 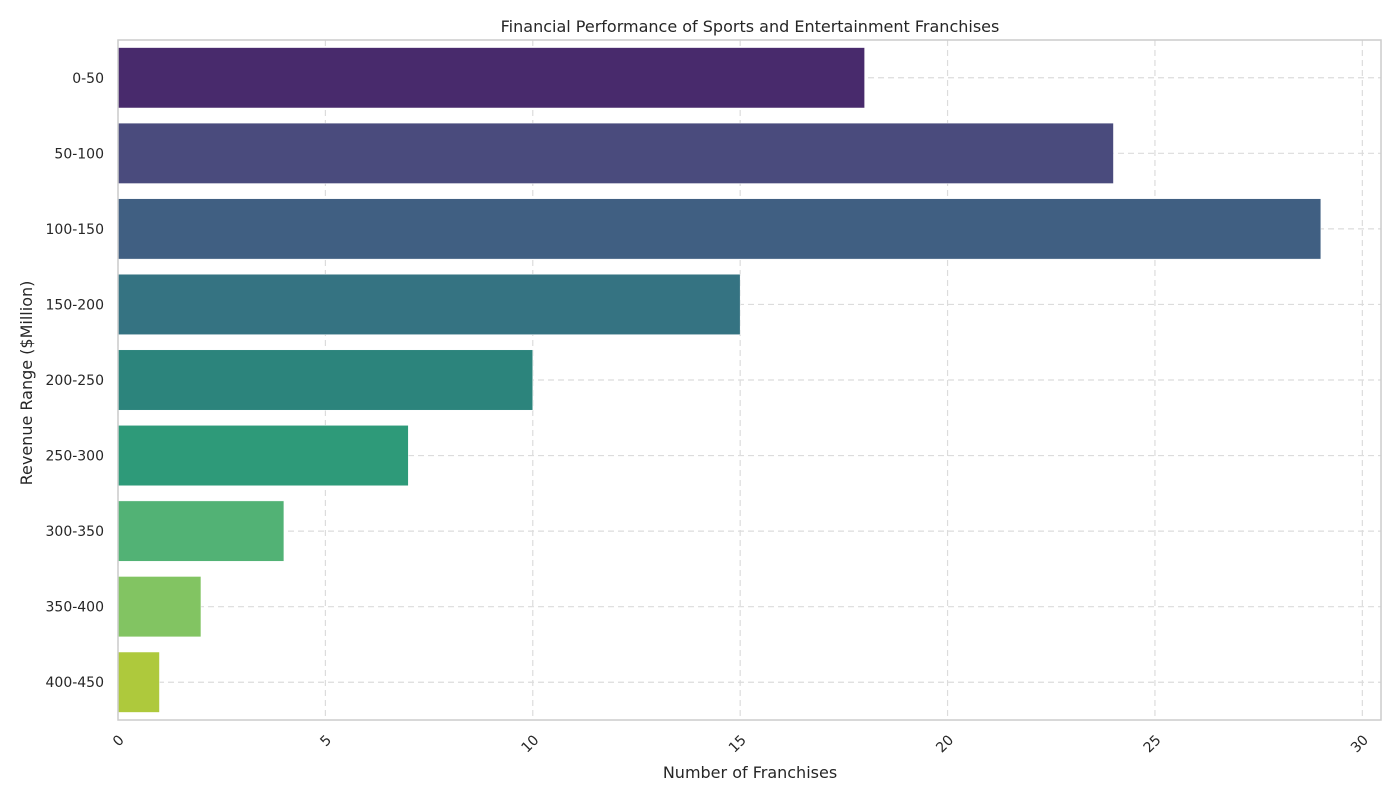 I want to click on x-tick-label: 0, so click(x=119, y=741).